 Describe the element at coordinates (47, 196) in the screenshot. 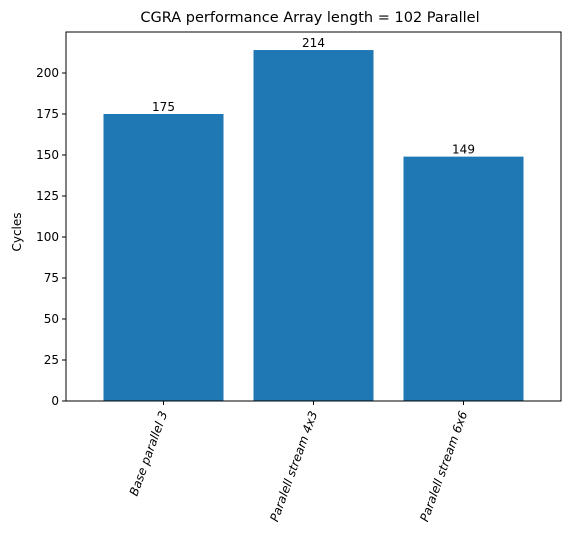

I see `y-tick-label: 125` at that location.